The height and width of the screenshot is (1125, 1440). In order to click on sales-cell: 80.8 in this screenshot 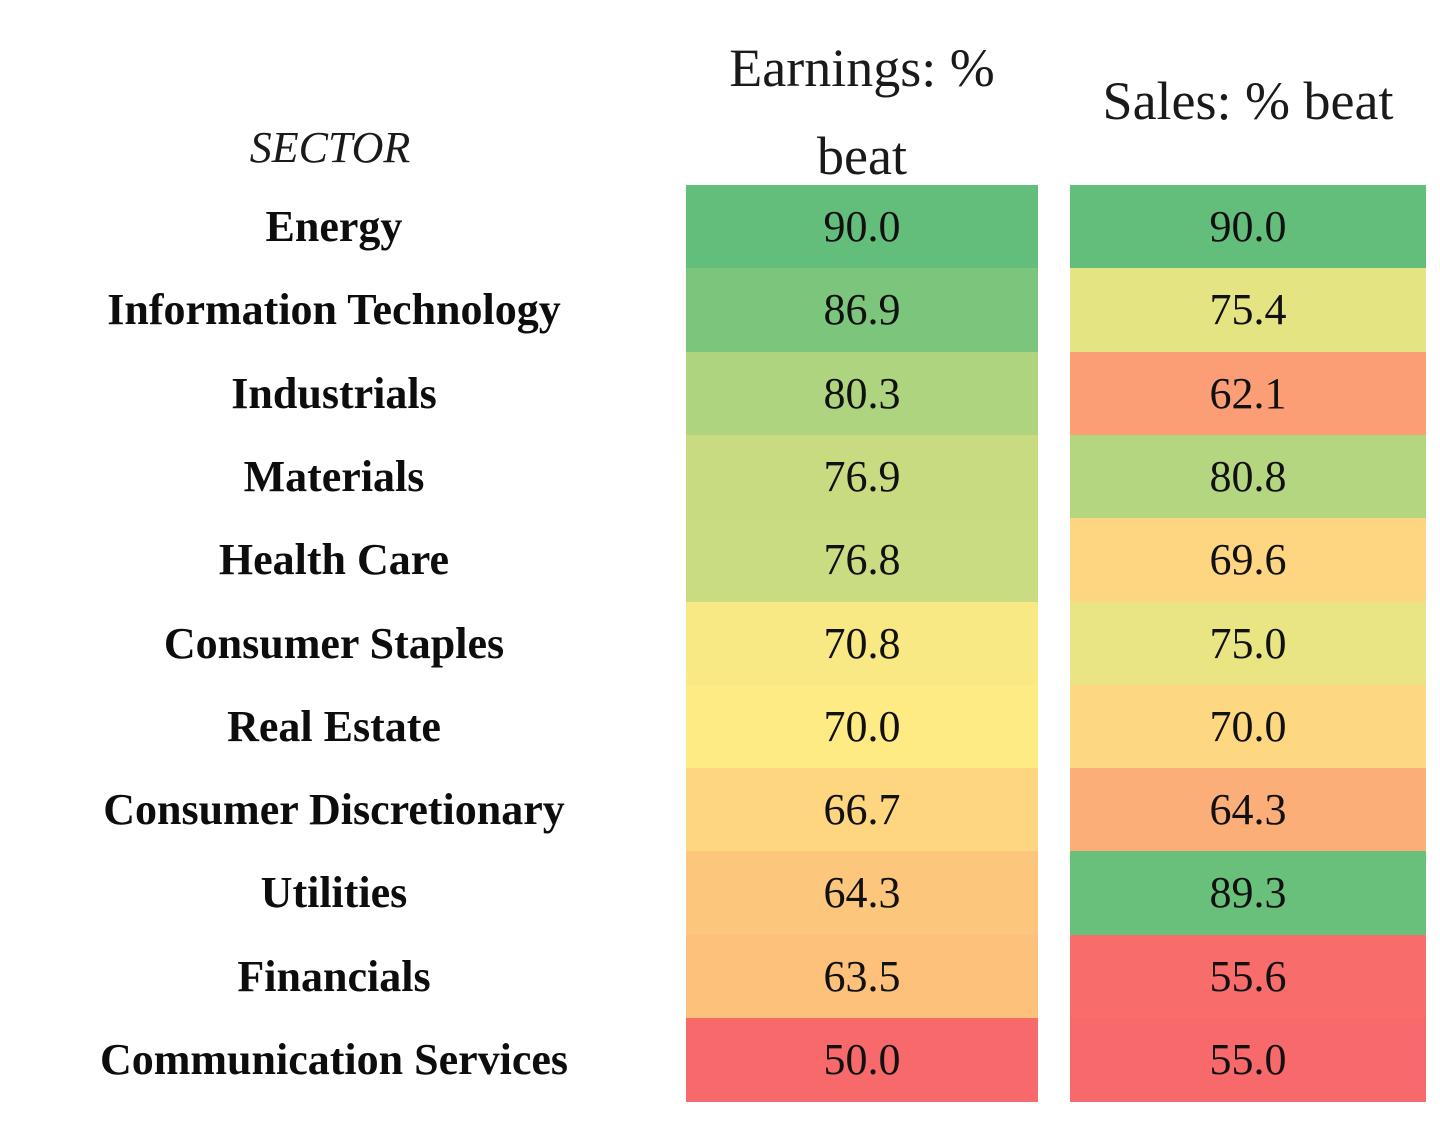, I will do `click(1248, 476)`.